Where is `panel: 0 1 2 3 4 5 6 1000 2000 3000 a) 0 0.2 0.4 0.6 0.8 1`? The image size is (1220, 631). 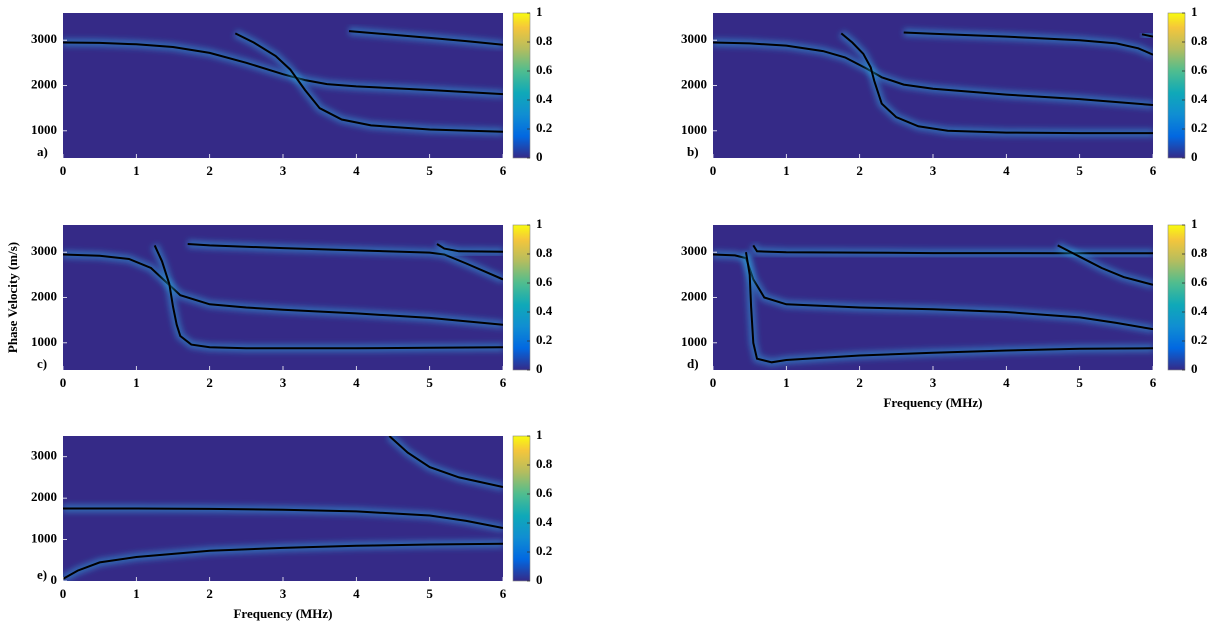
panel: 0 1 2 3 4 5 6 1000 2000 3000 a) 0 0.2 0.4 0.6 0.8 1 is located at coordinates (292, 91).